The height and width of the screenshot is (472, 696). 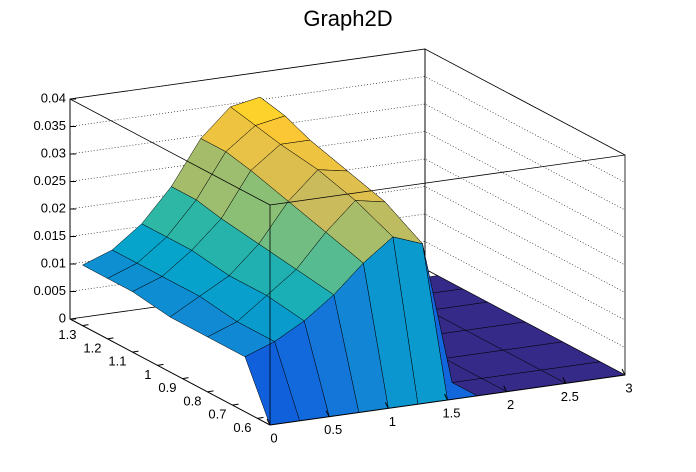 I want to click on x-tick-label: 1.5, so click(x=451, y=412).